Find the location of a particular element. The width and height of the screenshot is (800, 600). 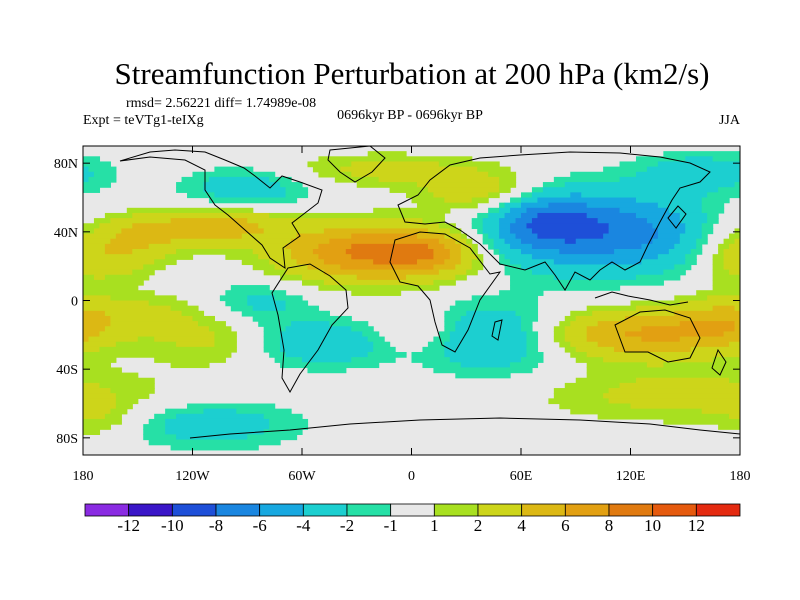

colorbar: -12 -10 -8 -6 -4 -2 -1 1 2 4 6 8 10 12 is located at coordinates (412, 519).